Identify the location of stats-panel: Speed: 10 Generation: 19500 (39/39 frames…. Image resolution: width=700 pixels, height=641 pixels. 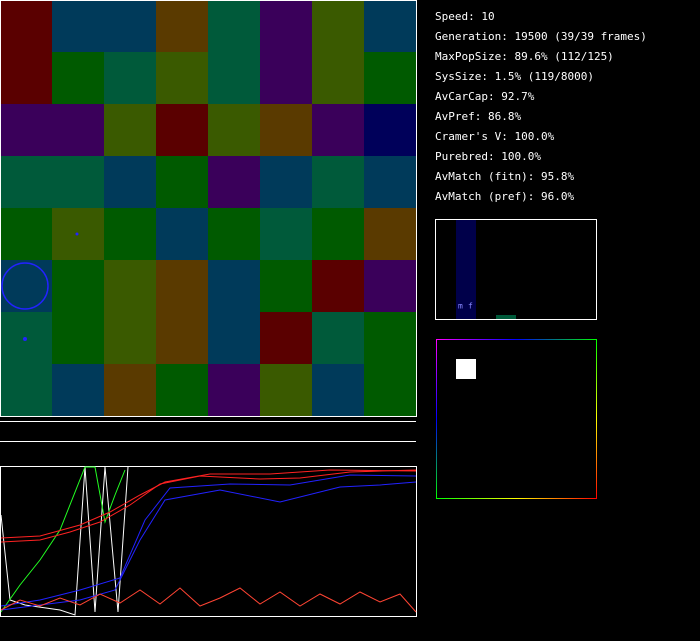
(541, 106).